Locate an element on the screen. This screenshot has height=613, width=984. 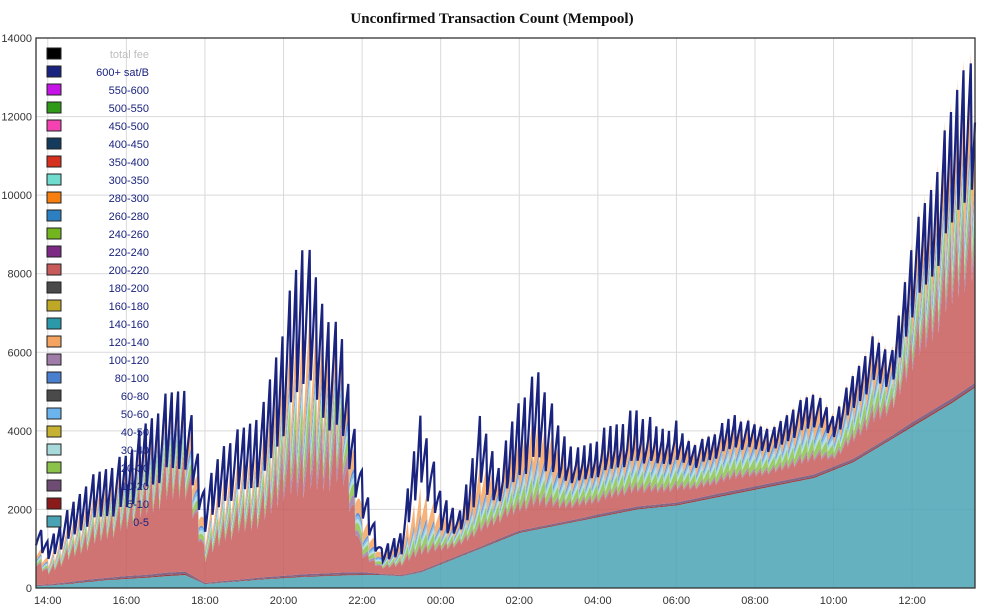
legend-label: 260-280 is located at coordinates (129, 217).